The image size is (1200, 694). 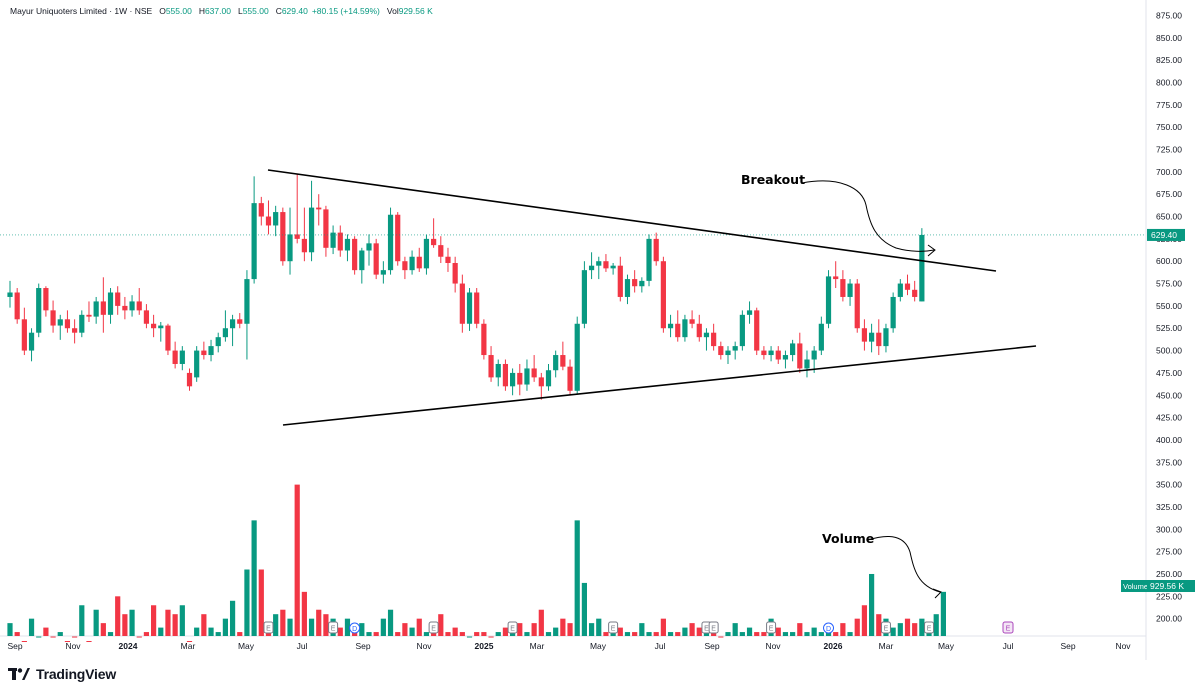 What do you see at coordinates (1135, 586) in the screenshot?
I see `volume-badge-name-label: Volume` at bounding box center [1135, 586].